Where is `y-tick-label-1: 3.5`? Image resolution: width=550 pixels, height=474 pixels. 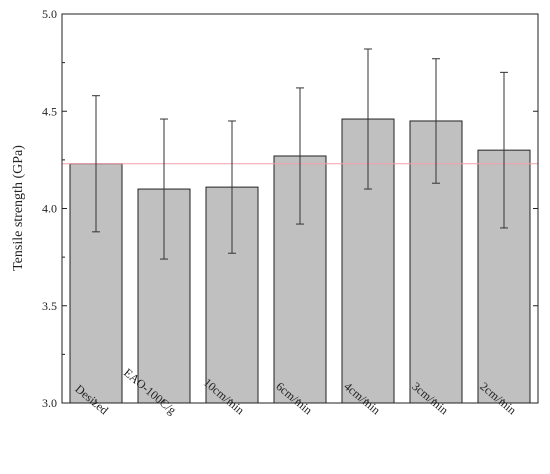
y-tick-label-1: 3.5 is located at coordinates (49, 306).